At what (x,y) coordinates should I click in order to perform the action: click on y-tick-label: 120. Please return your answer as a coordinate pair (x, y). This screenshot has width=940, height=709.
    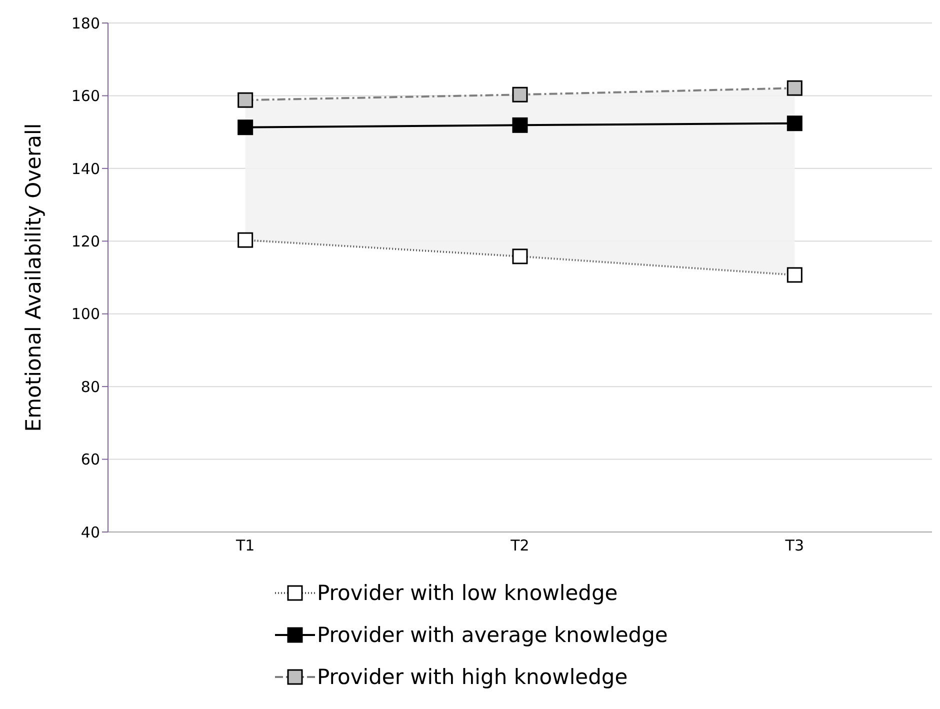
    Looking at the image, I should click on (85, 241).